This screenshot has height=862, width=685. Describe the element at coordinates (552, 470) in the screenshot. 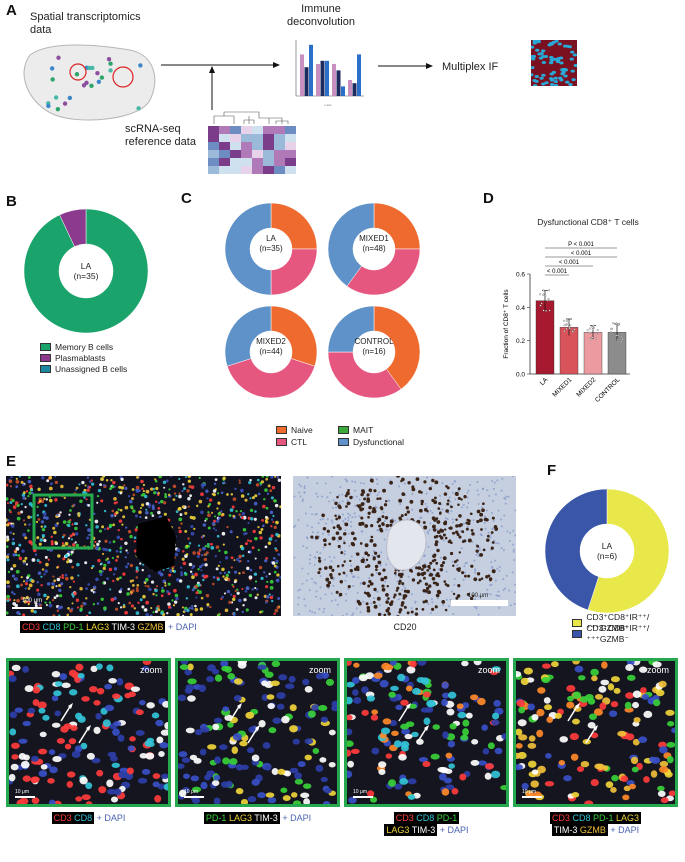

I see `panel-letter-f: F` at that location.